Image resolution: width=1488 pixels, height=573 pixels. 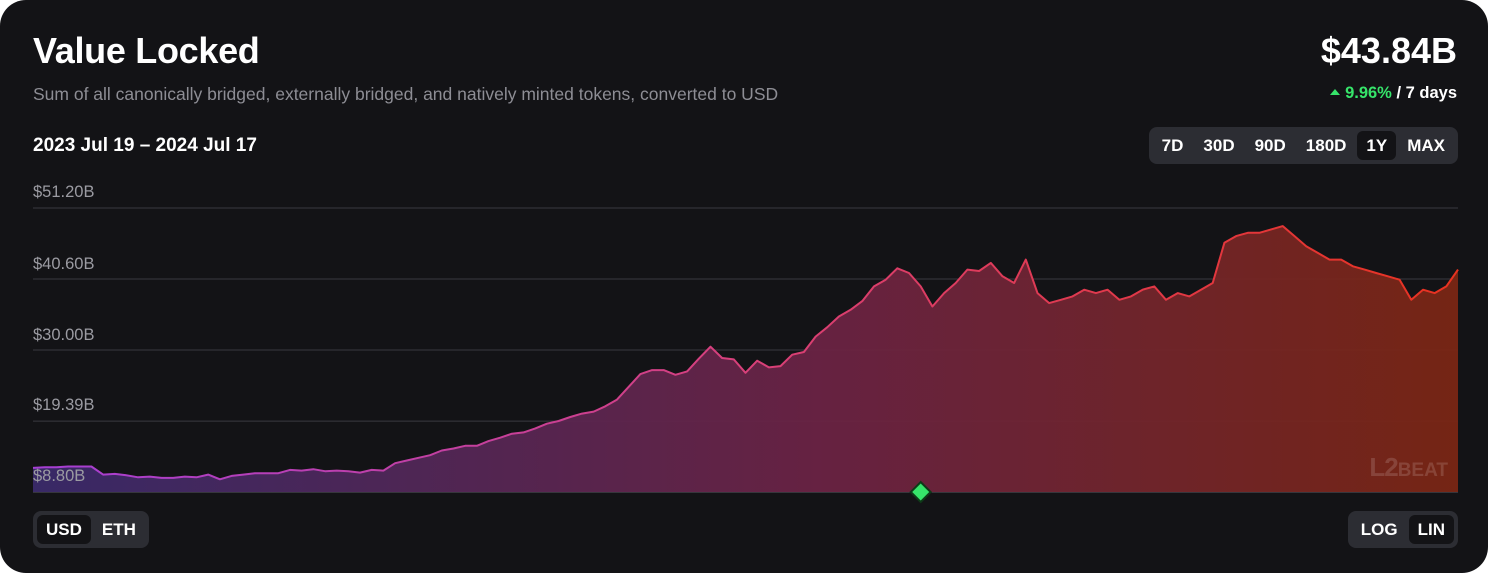 I want to click on chart-title: Value Locked, so click(x=146, y=50).